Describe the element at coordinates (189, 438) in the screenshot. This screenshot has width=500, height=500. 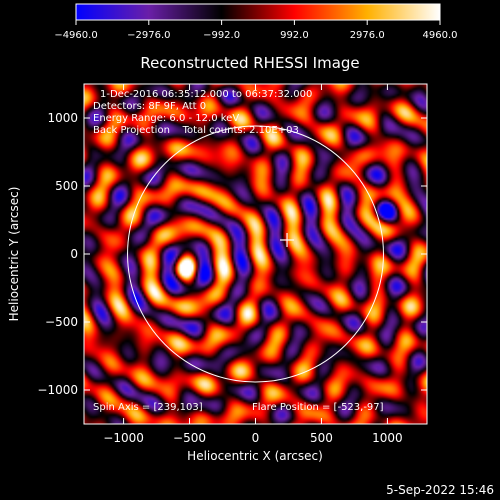
I see `x-tick-label: −500` at that location.